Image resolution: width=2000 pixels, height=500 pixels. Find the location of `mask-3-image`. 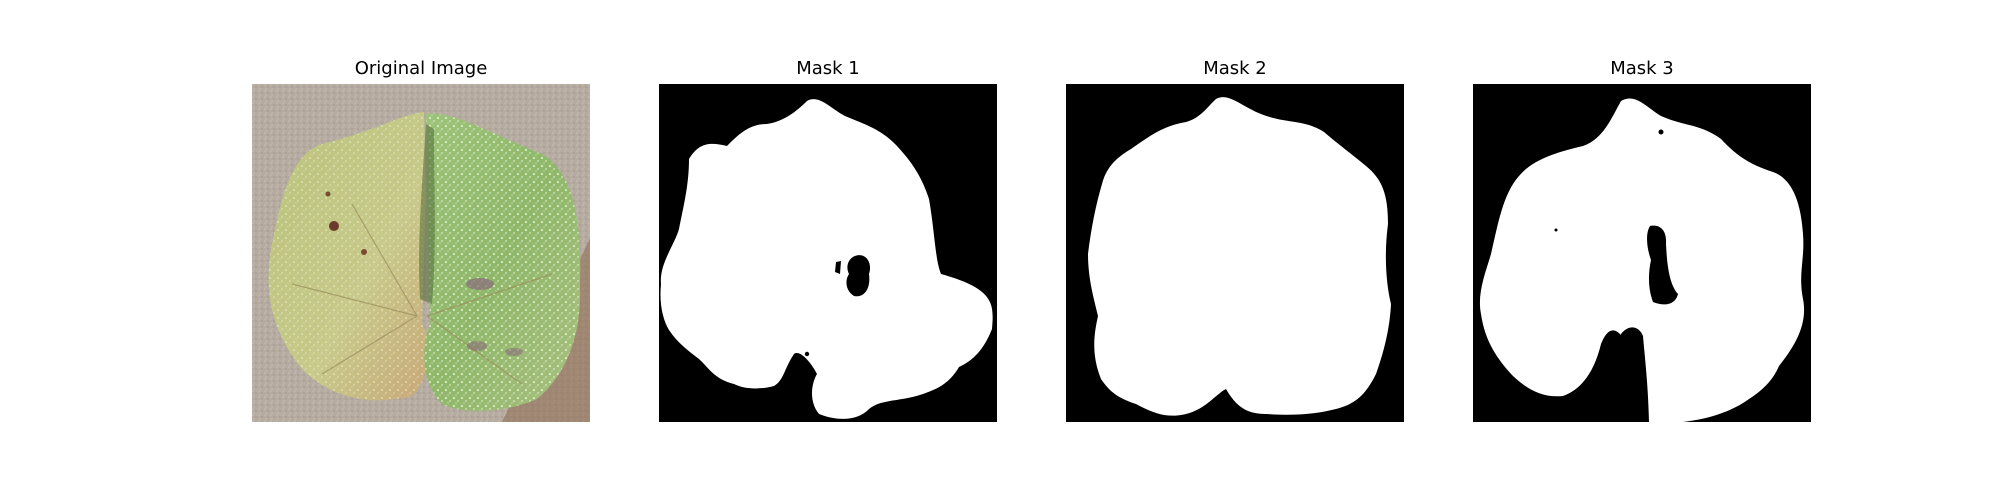

mask-3-image is located at coordinates (1642, 253).